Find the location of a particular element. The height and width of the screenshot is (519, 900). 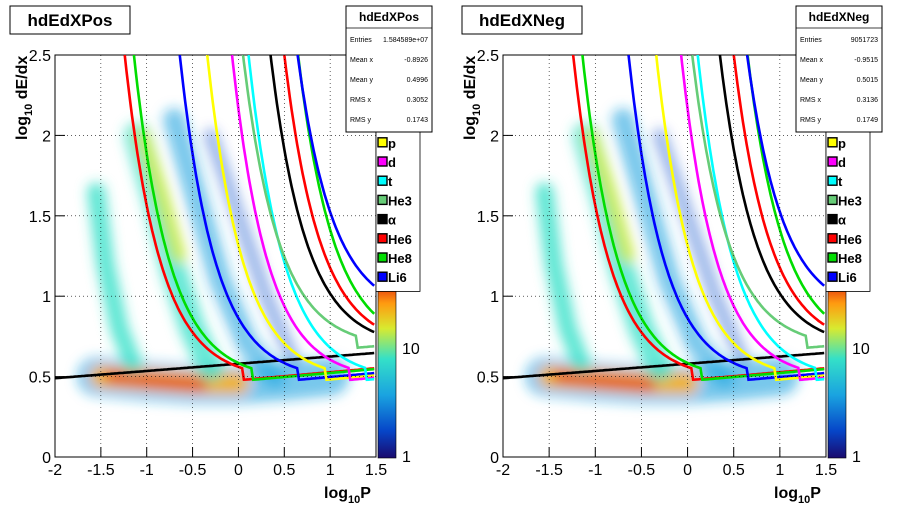

stats-label: RMS x is located at coordinates (361, 100).